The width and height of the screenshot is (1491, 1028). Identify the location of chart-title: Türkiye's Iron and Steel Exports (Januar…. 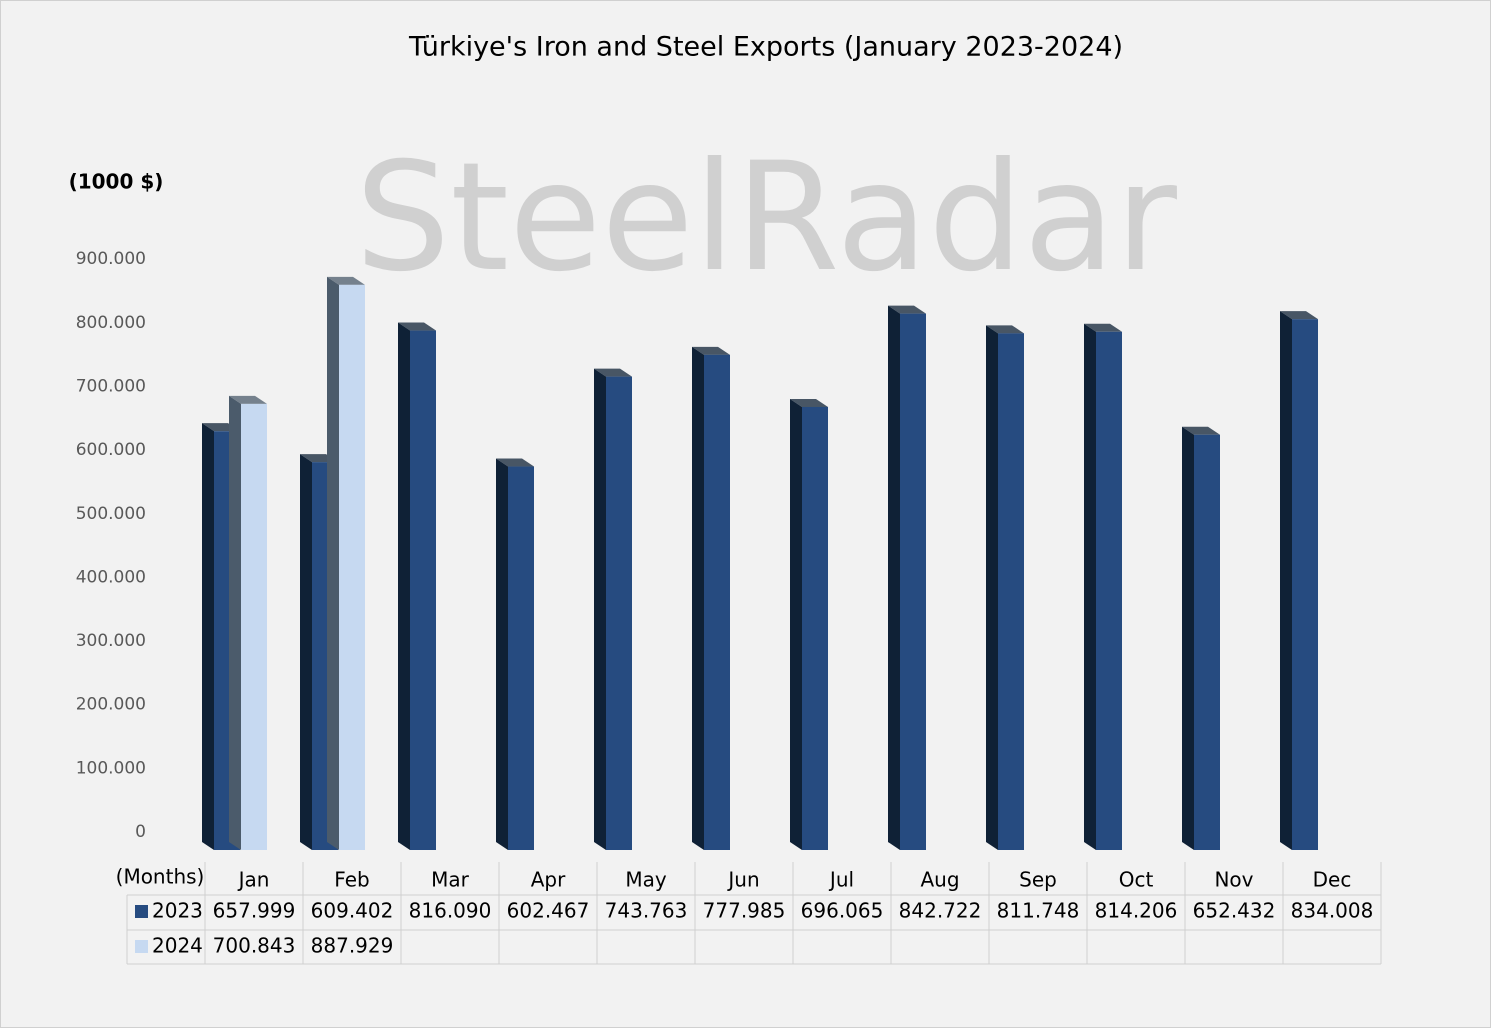
(765, 47).